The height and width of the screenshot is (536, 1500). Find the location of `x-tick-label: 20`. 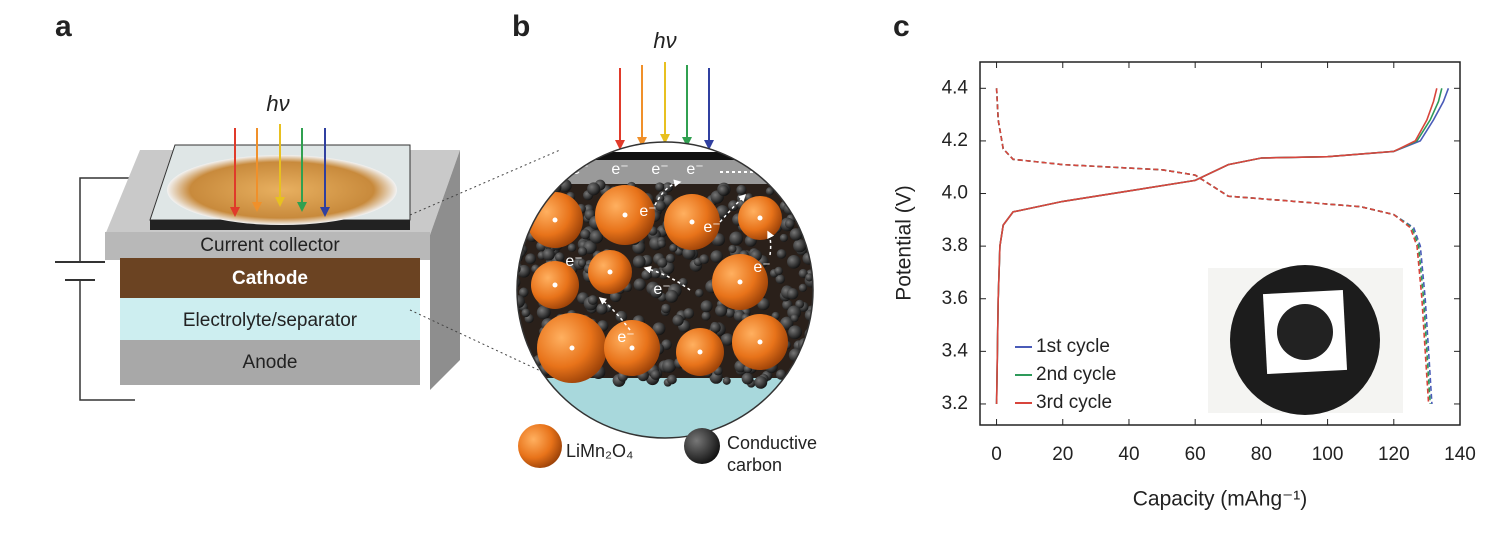

x-tick-label: 20 is located at coordinates (1062, 454).